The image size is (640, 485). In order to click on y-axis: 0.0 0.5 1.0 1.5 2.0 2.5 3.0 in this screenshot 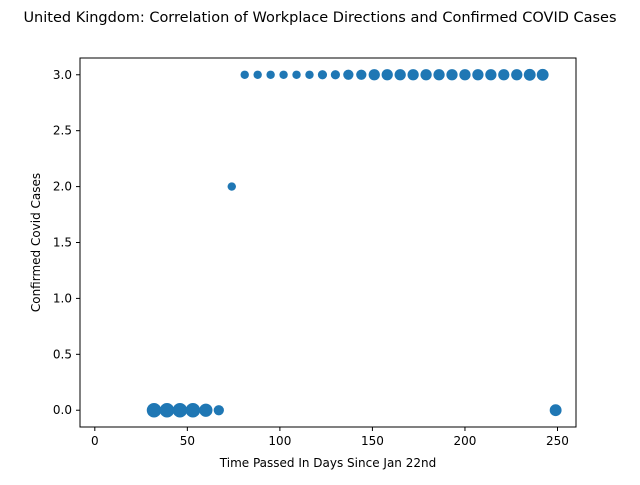, I will do `click(66, 242)`.